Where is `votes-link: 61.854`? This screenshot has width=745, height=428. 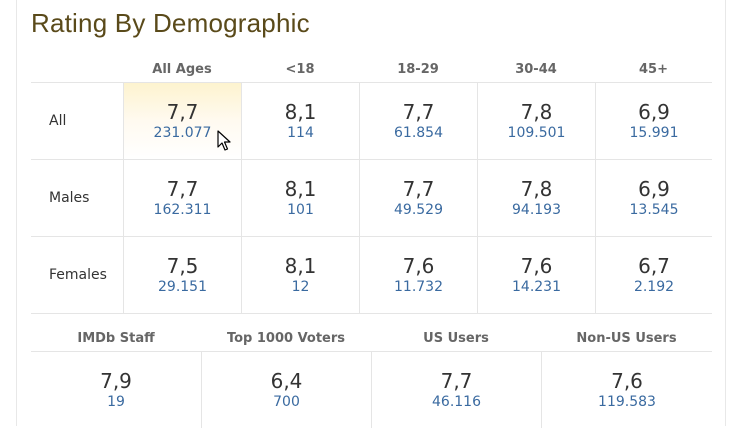
votes-link: 61.854 is located at coordinates (418, 133).